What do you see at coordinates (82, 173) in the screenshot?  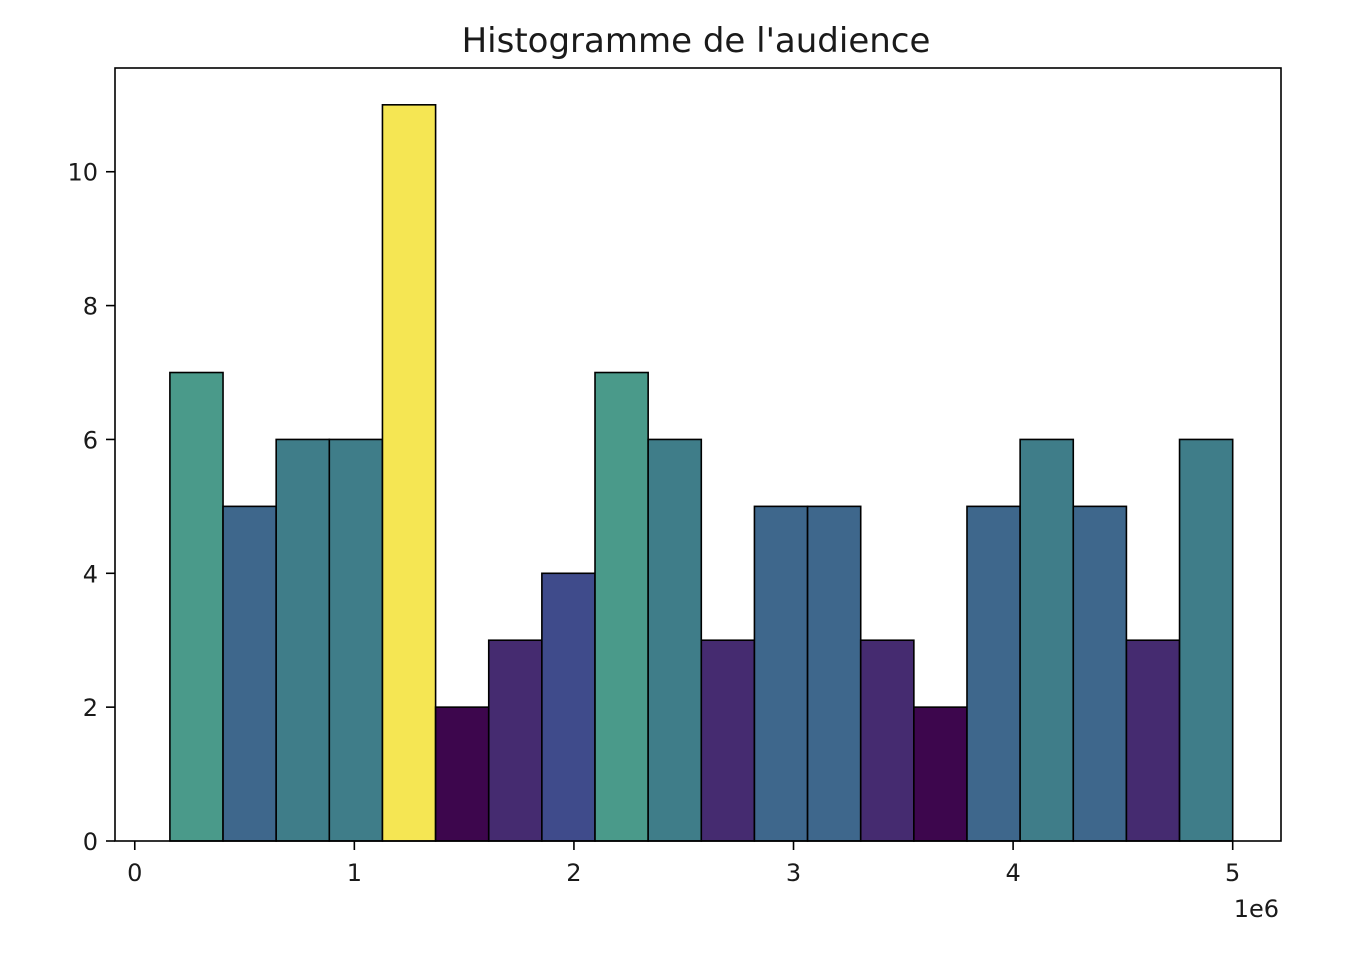 I see `y-tick-label: 10` at bounding box center [82, 173].